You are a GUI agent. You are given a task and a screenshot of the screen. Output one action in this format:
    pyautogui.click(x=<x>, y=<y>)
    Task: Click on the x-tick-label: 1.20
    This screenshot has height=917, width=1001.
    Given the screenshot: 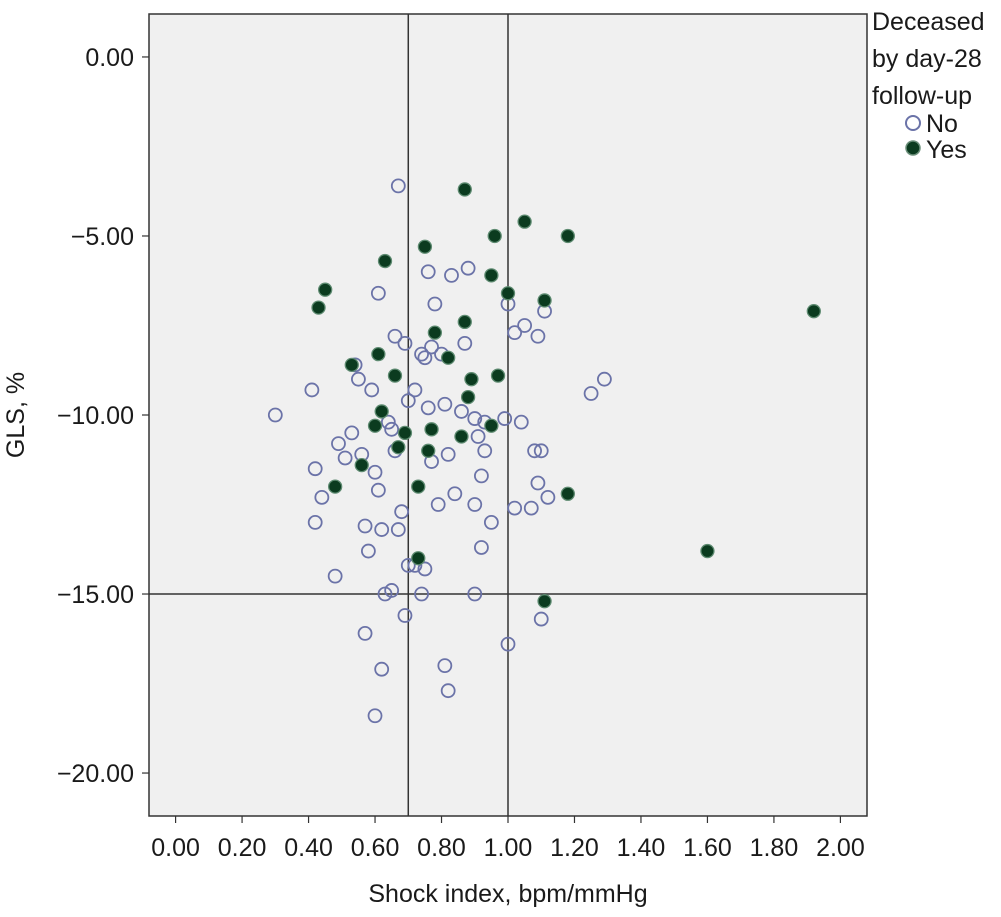 What is the action you would take?
    pyautogui.click(x=574, y=848)
    